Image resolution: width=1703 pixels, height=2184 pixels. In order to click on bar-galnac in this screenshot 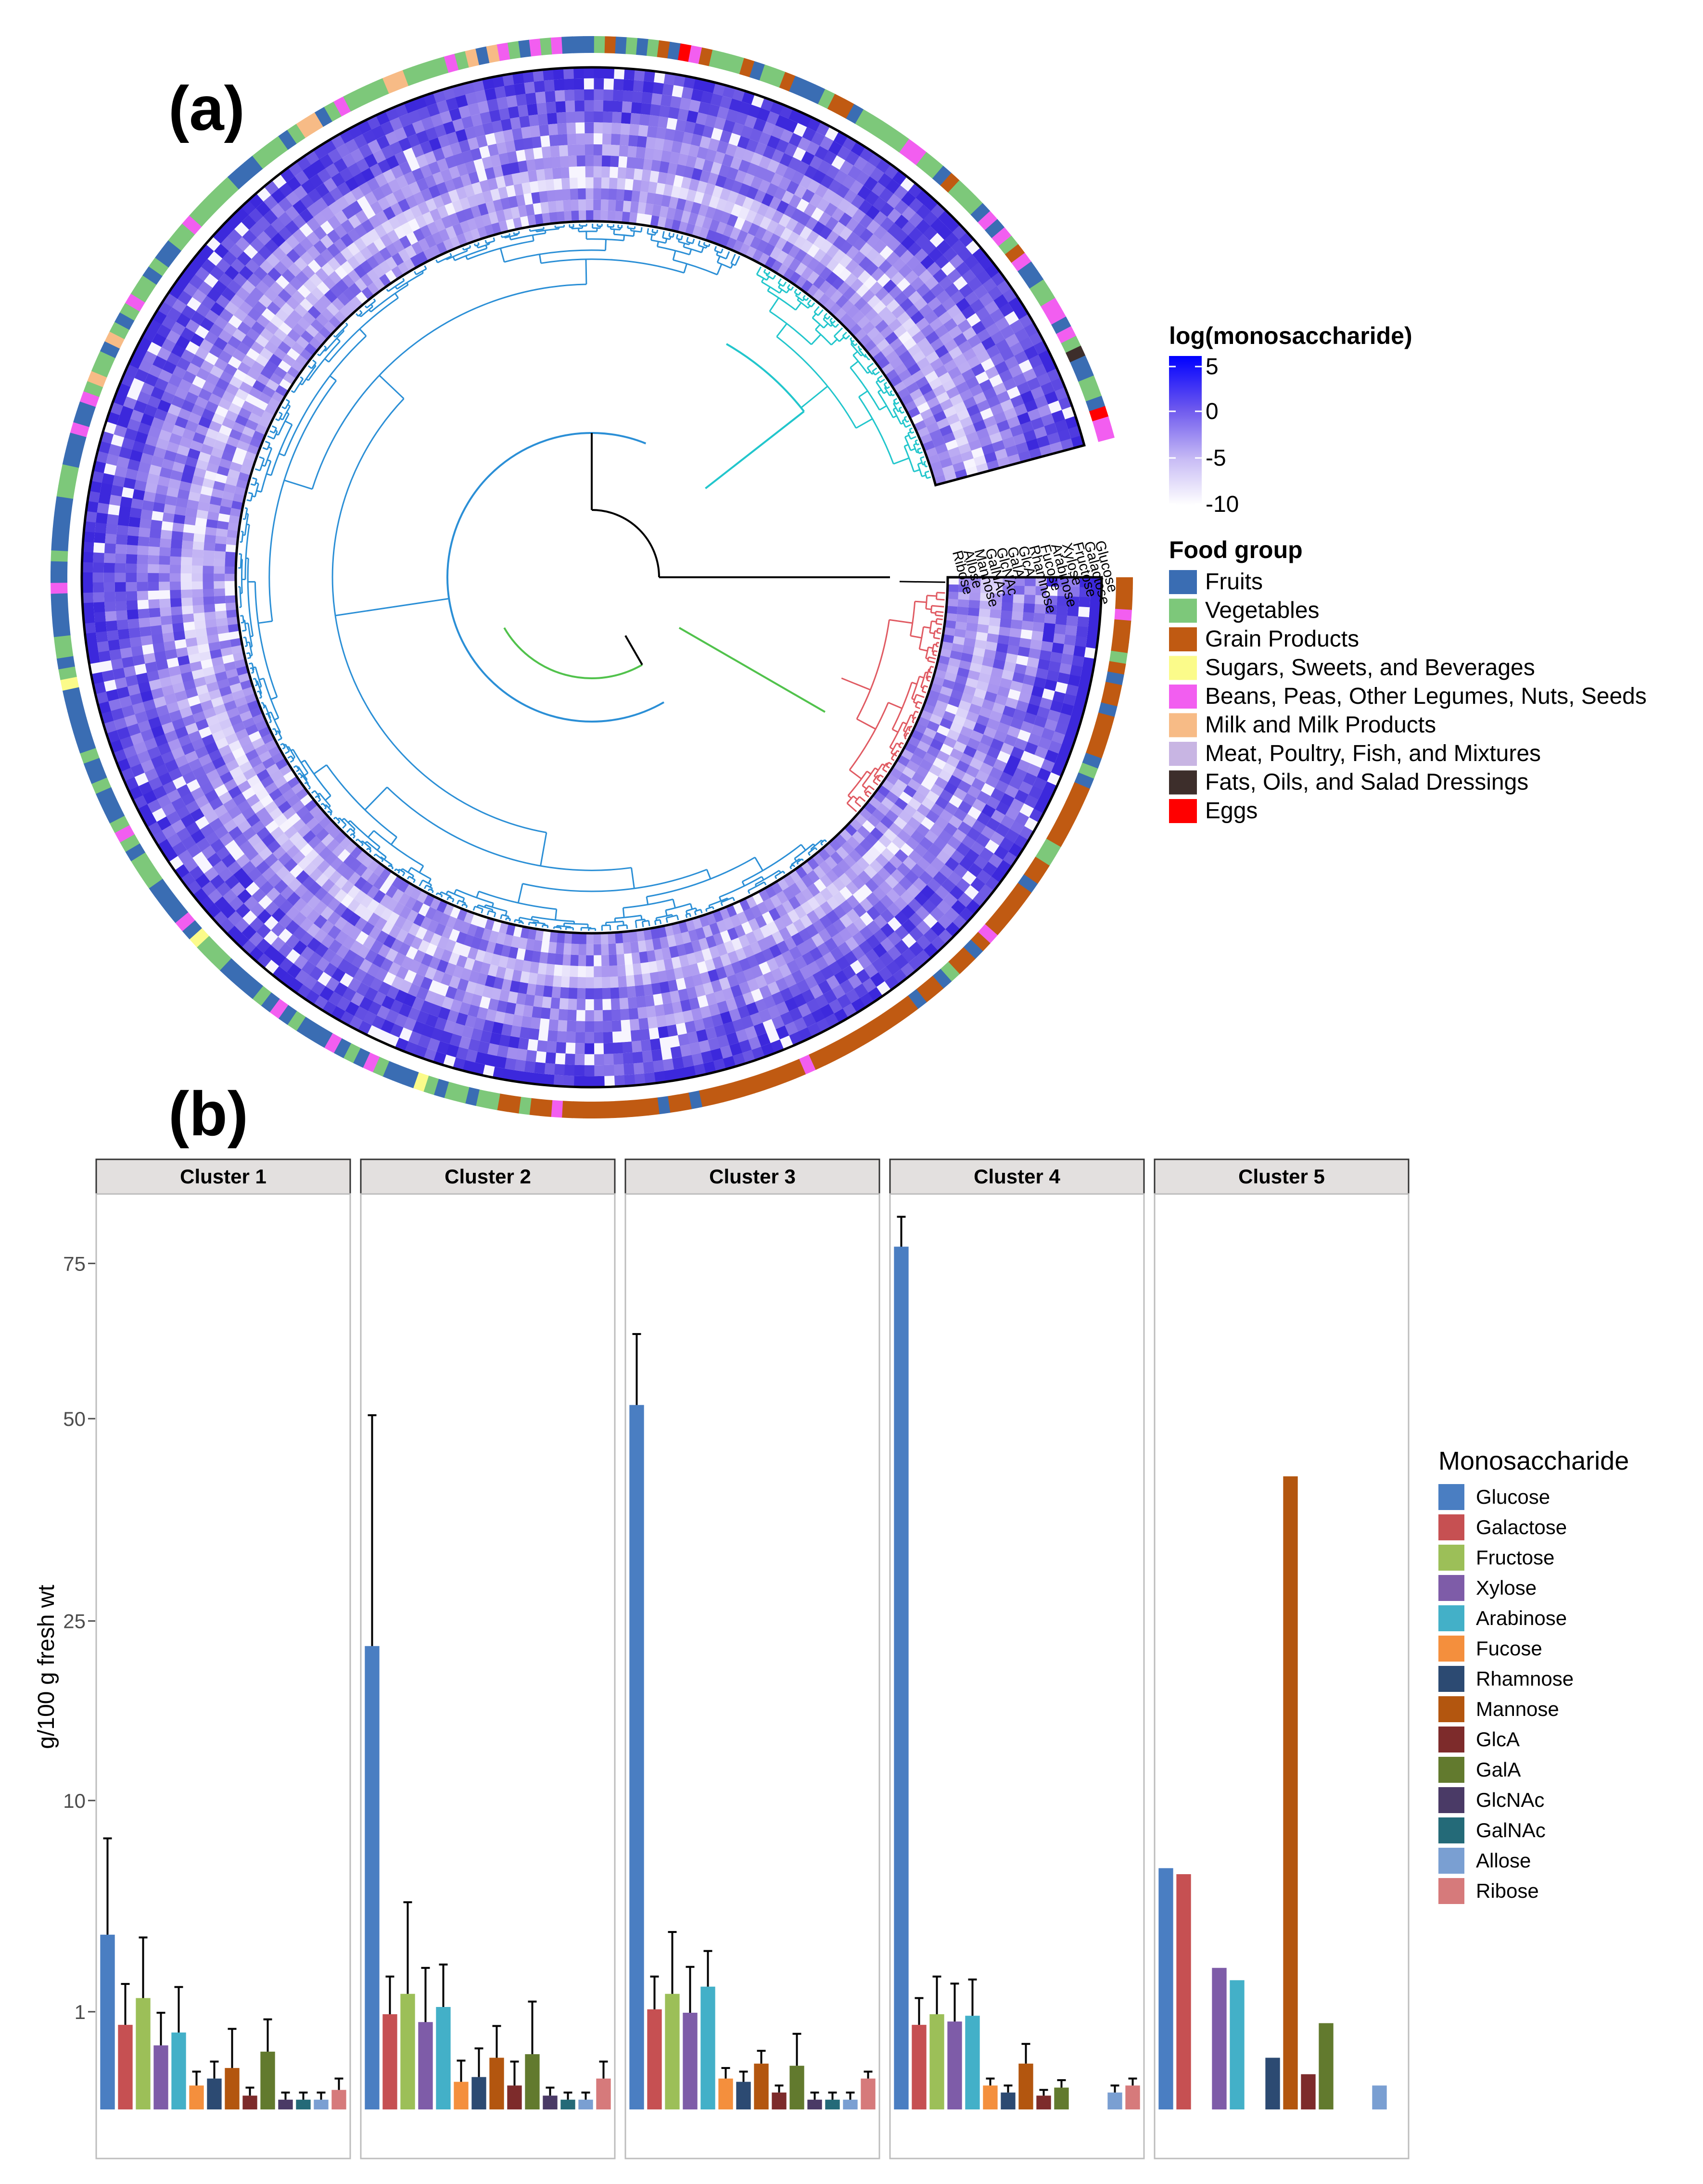, I will do `click(303, 2104)`.